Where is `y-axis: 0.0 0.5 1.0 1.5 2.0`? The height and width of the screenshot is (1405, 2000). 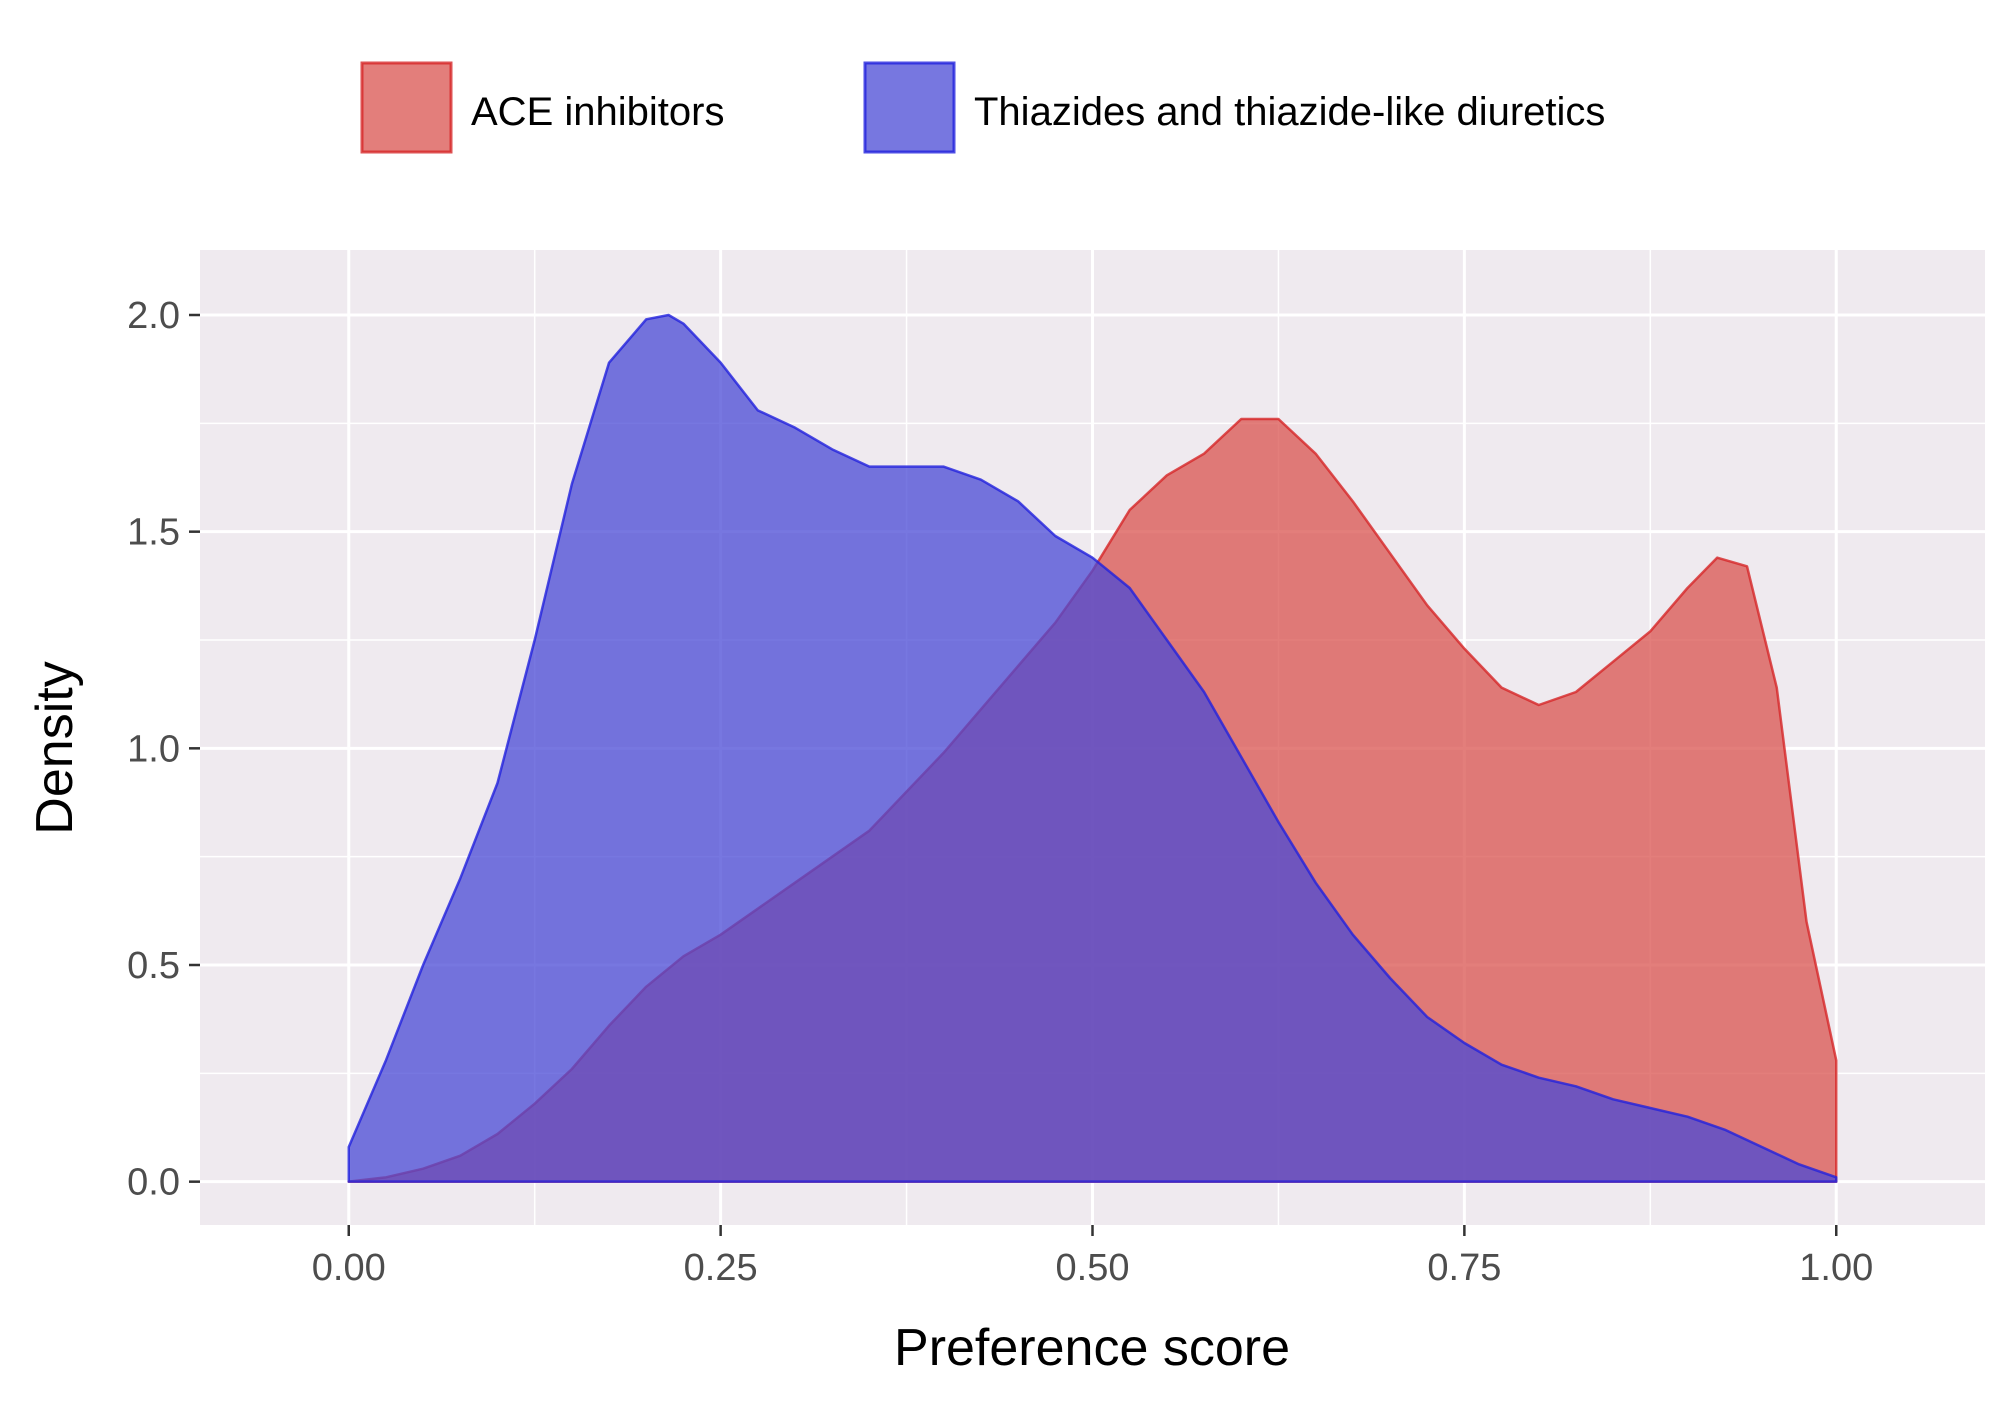 y-axis: 0.0 0.5 1.0 1.5 2.0 is located at coordinates (163, 749).